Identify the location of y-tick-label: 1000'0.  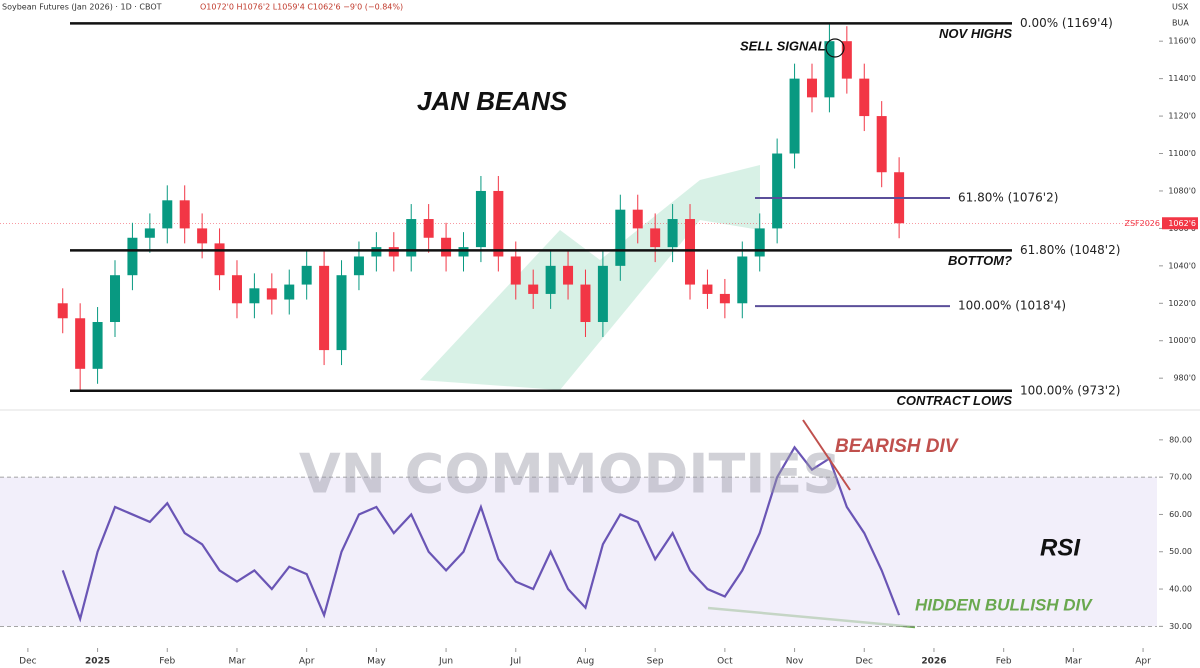
(1182, 340).